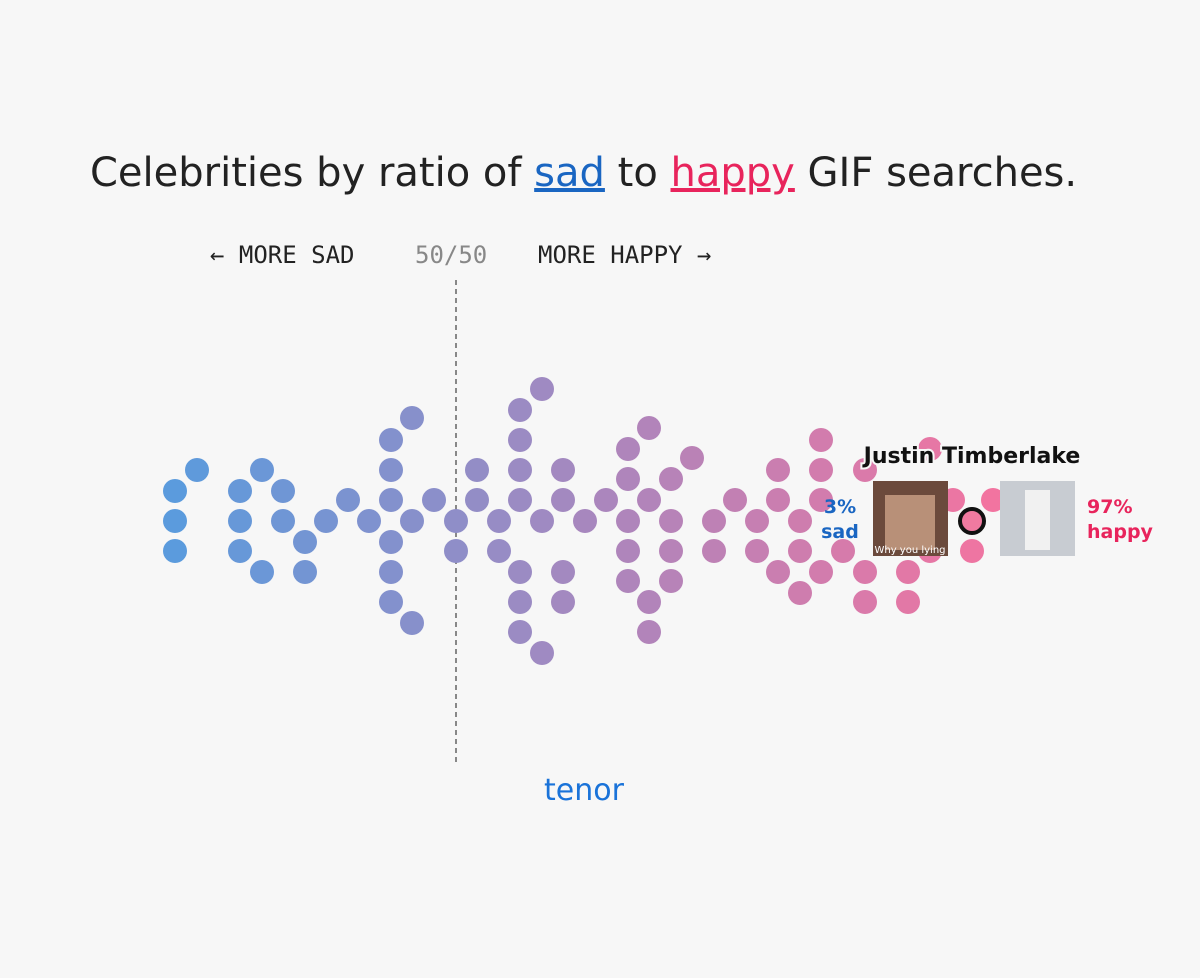 The image size is (1200, 978). What do you see at coordinates (624, 255) in the screenshot?
I see `more-happy-label: MORE HAPPY →` at bounding box center [624, 255].